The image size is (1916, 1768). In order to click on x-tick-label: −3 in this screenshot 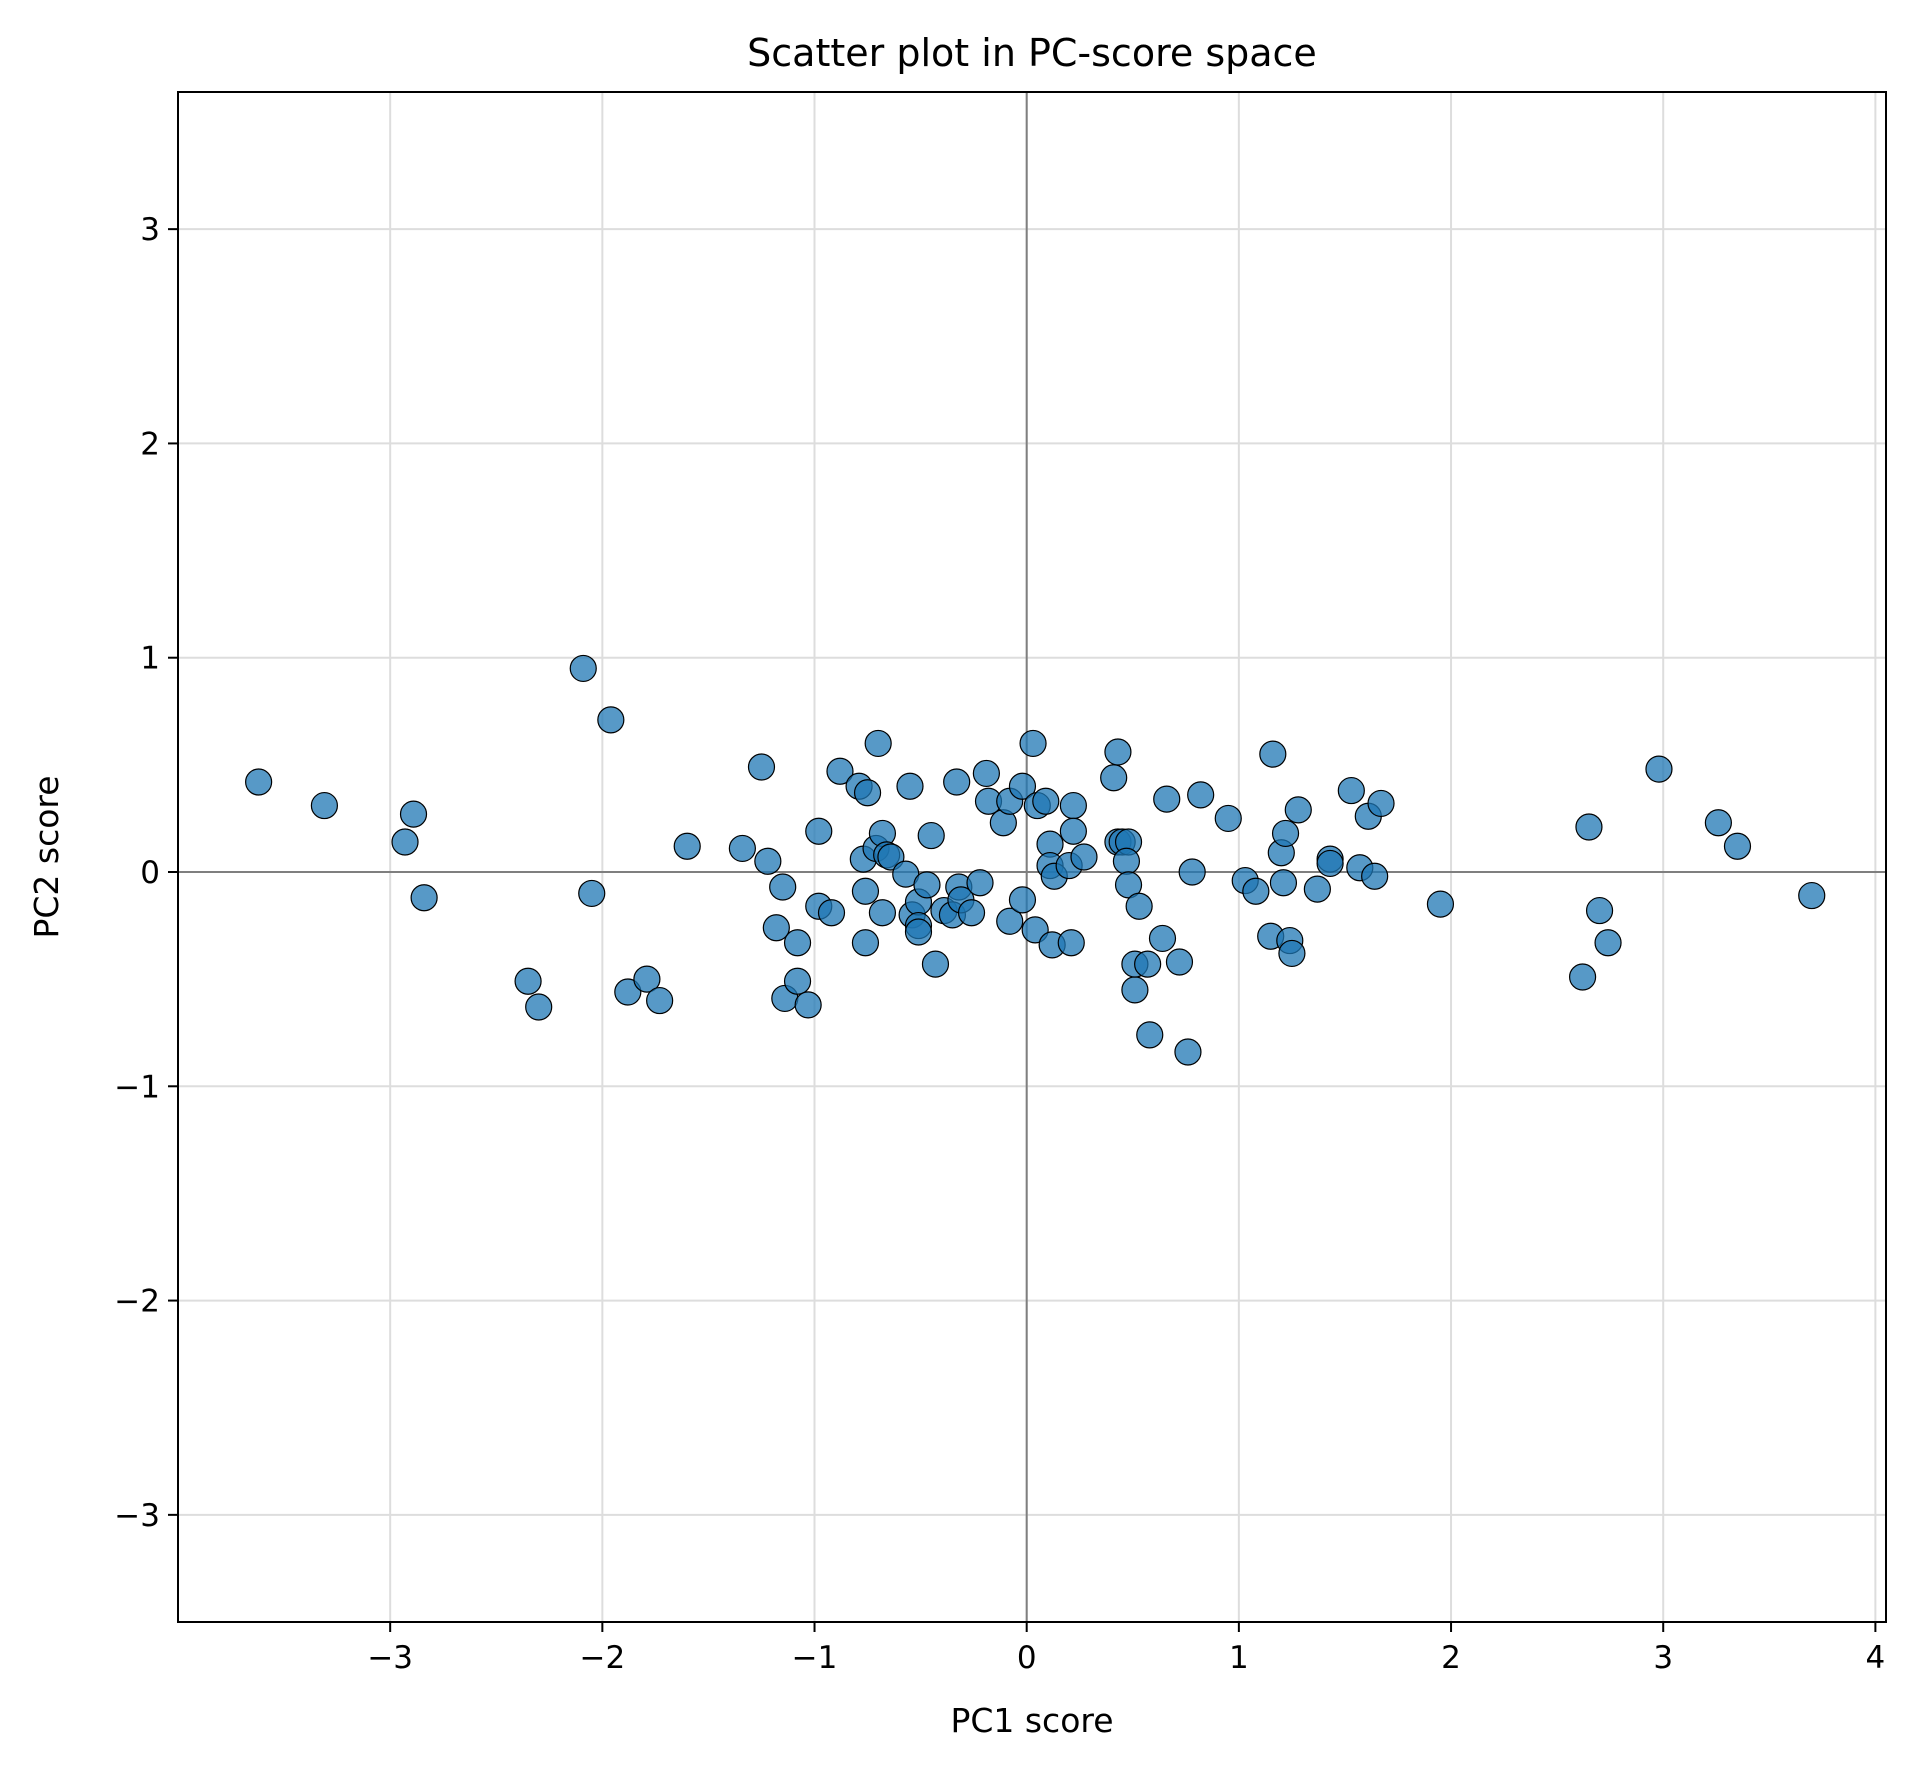, I will do `click(390, 1658)`.